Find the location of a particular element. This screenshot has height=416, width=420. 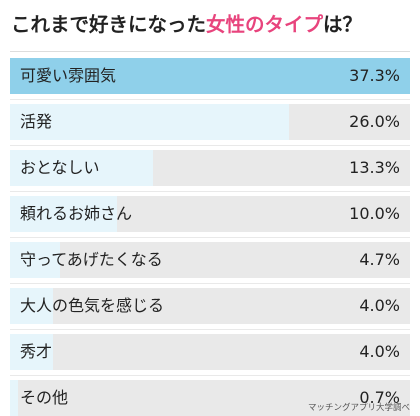

chart-title: これまで好きになった女性のタイプは？ is located at coordinates (186, 25).